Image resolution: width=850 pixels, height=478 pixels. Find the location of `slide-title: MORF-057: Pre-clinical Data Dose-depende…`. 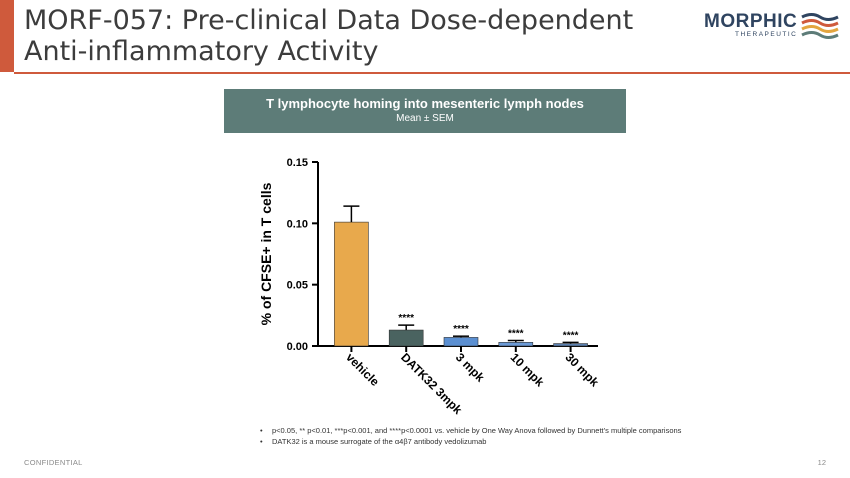

slide-title: MORF-057: Pre-clinical Data Dose-depende… is located at coordinates (329, 36).